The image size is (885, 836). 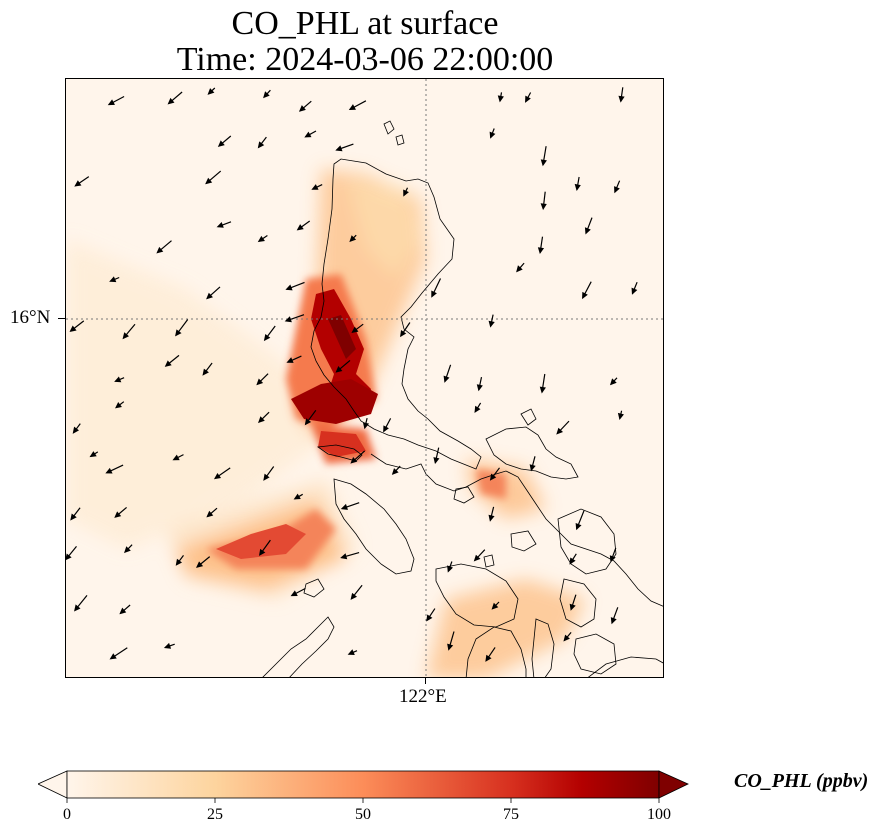 I want to click on colorbar-label-75: 75, so click(x=511, y=814).